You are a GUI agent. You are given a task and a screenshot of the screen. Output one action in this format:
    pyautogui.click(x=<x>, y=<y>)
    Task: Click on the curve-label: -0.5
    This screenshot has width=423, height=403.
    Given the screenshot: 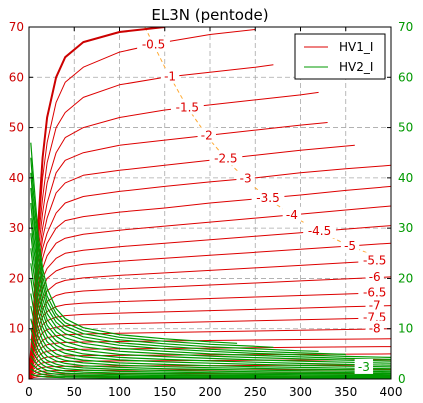 What is the action you would take?
    pyautogui.click(x=153, y=45)
    